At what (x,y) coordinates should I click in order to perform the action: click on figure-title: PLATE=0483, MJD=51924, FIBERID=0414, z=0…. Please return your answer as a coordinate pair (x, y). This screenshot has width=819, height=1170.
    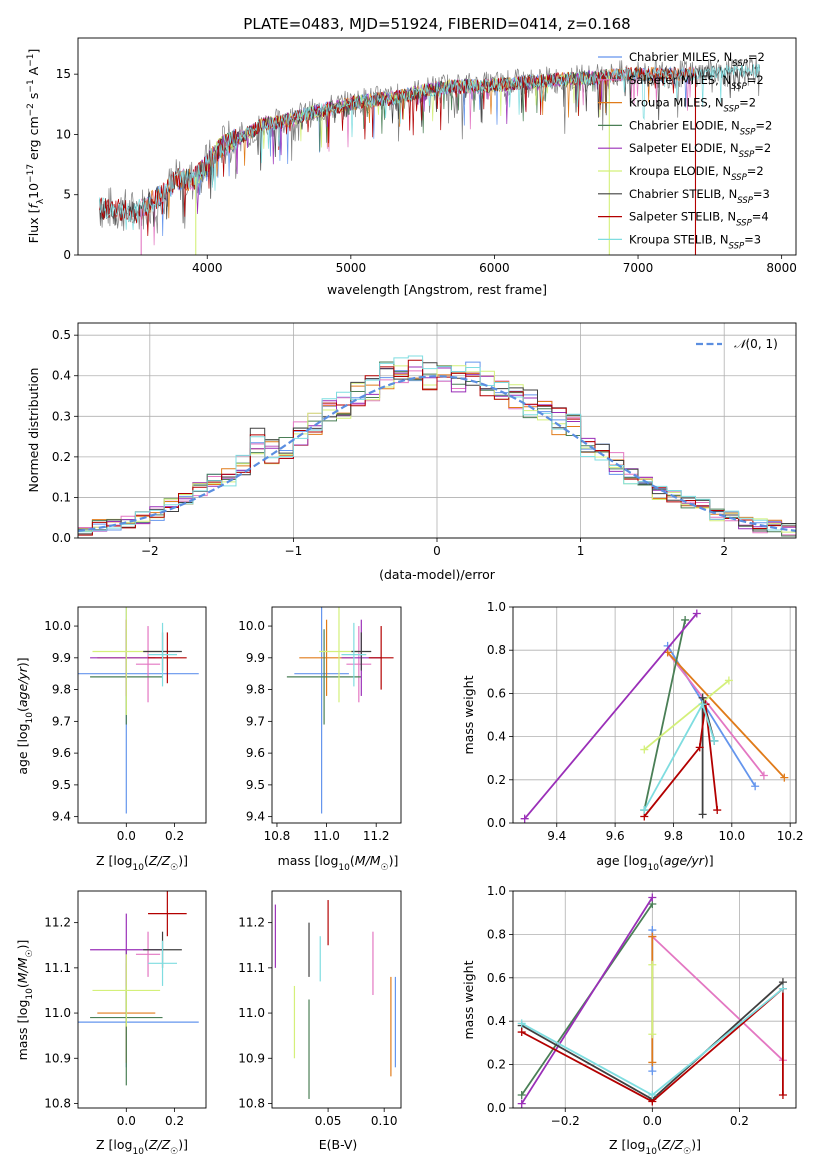
    Looking at the image, I should click on (436, 24).